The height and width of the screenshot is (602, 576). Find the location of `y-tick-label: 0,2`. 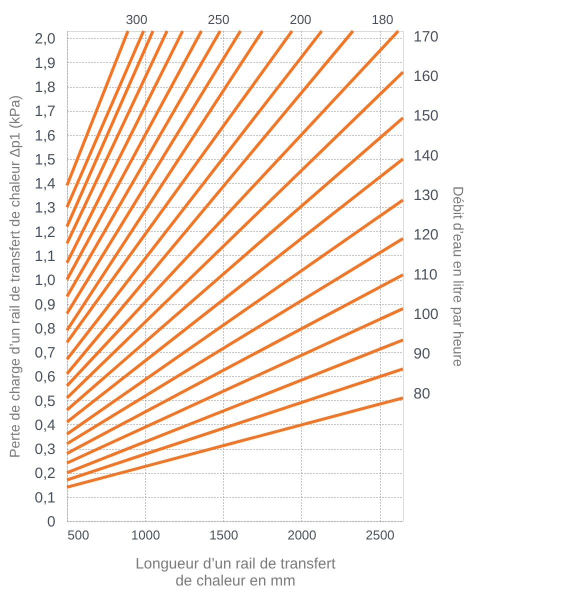

y-tick-label: 0,2 is located at coordinates (45, 473).